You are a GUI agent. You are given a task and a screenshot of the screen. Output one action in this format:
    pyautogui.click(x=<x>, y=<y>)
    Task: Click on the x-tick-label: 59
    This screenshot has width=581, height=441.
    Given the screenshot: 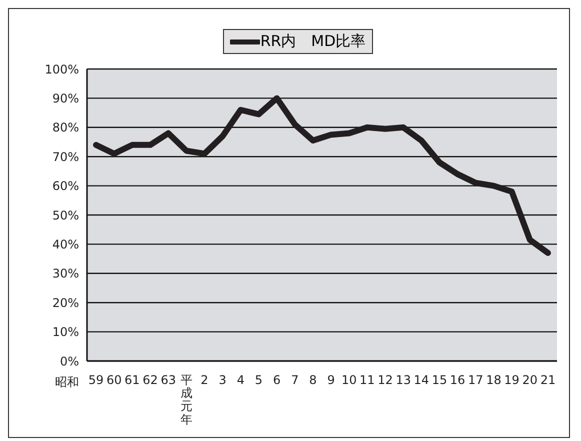 What is the action you would take?
    pyautogui.click(x=96, y=379)
    